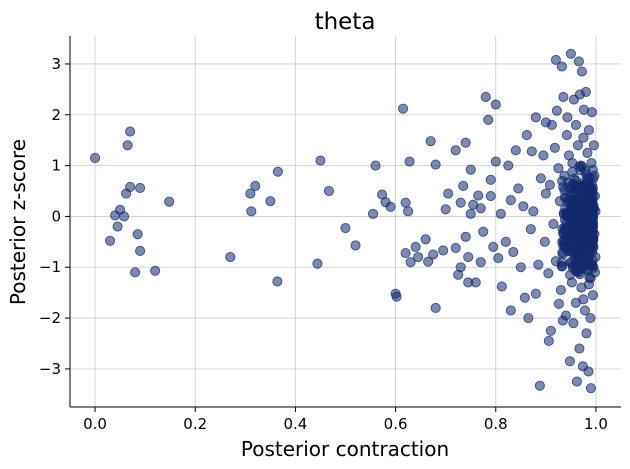 This screenshot has width=630, height=469. Describe the element at coordinates (56, 64) in the screenshot. I see `y-tick-label: 3` at that location.